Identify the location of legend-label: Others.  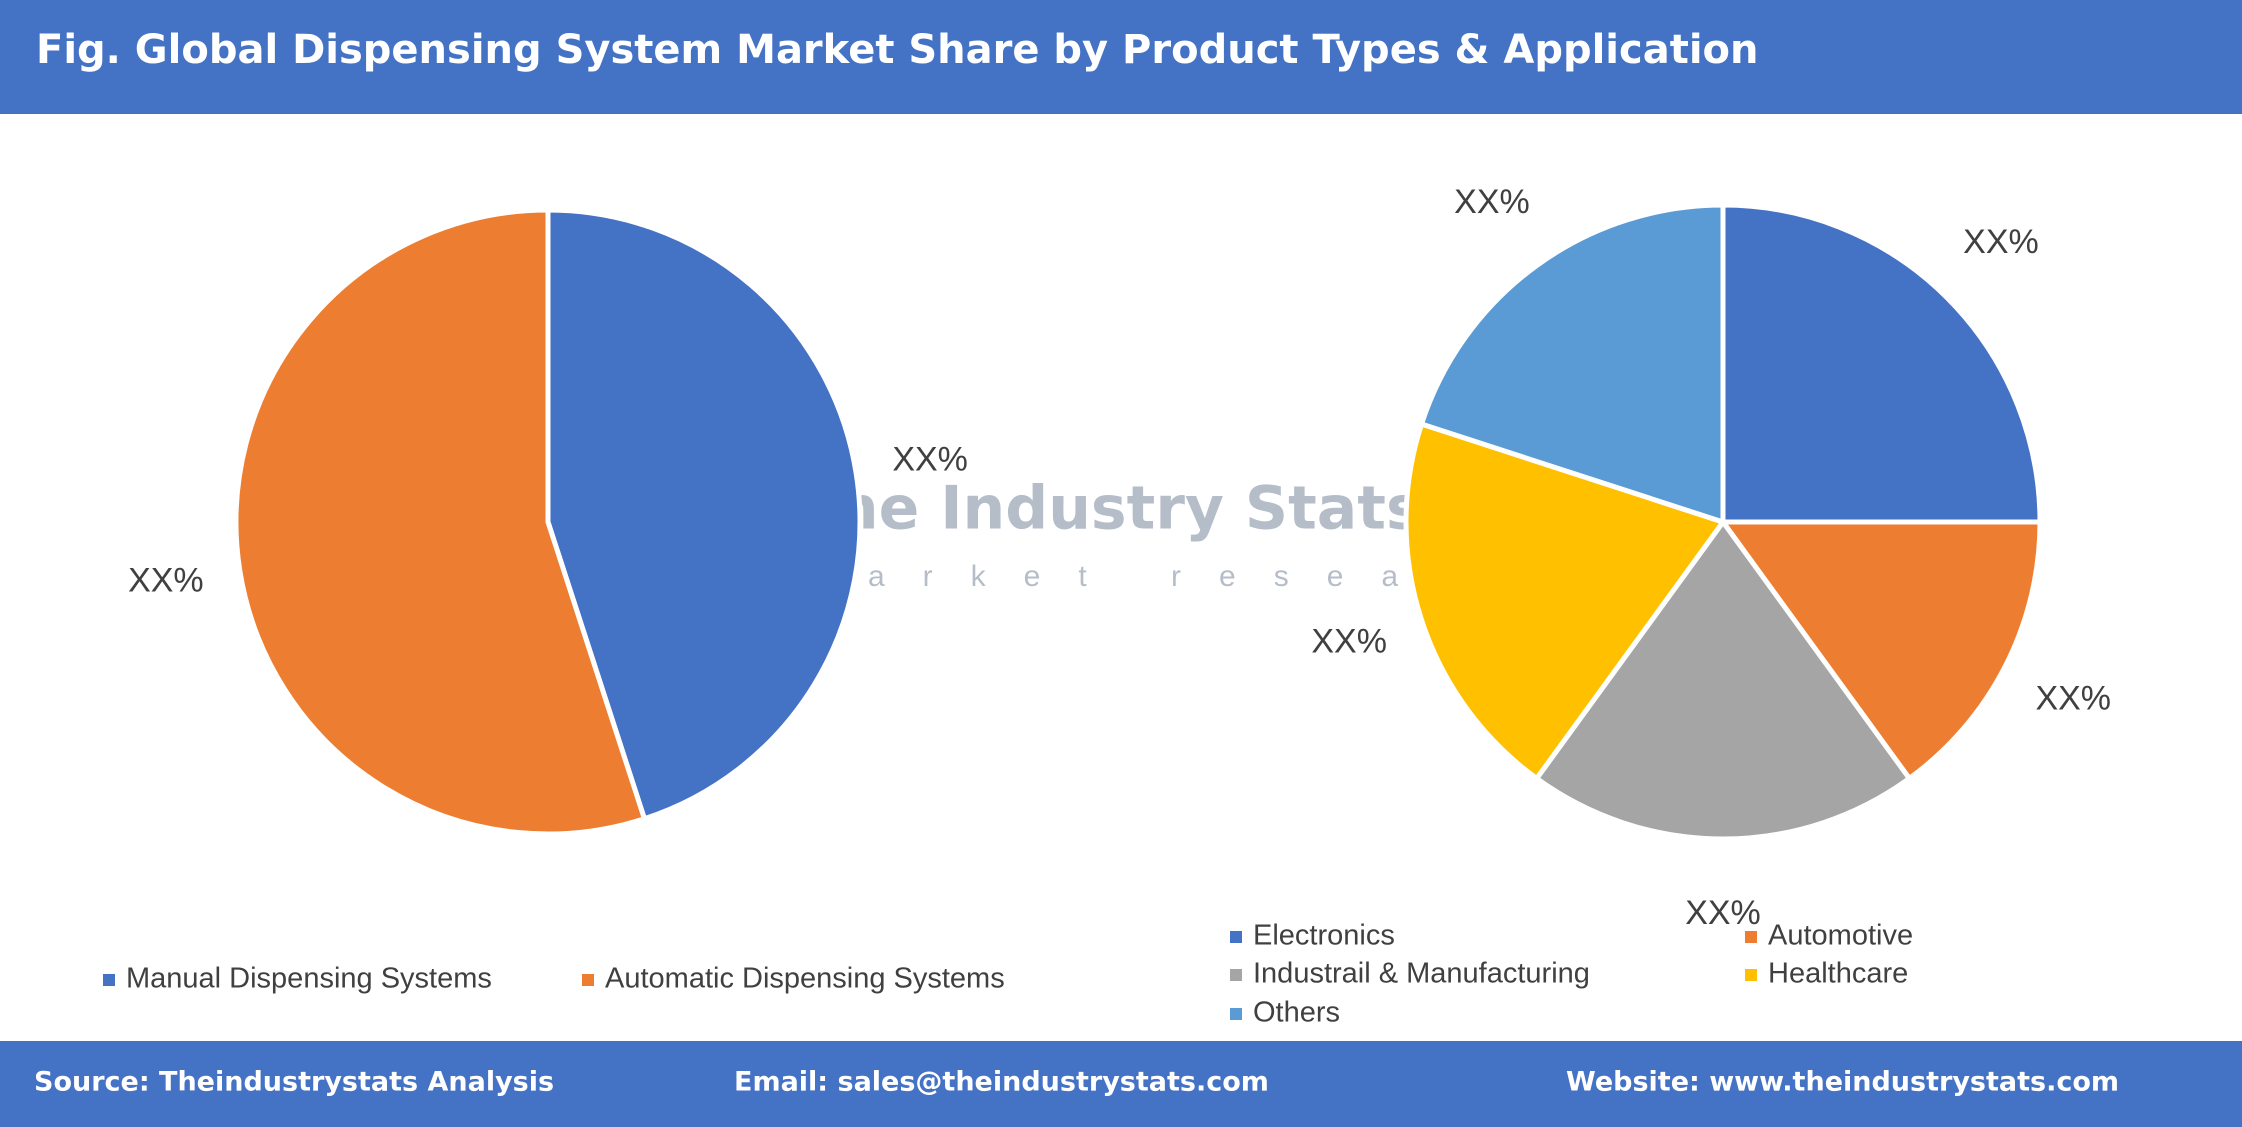
(1296, 1013).